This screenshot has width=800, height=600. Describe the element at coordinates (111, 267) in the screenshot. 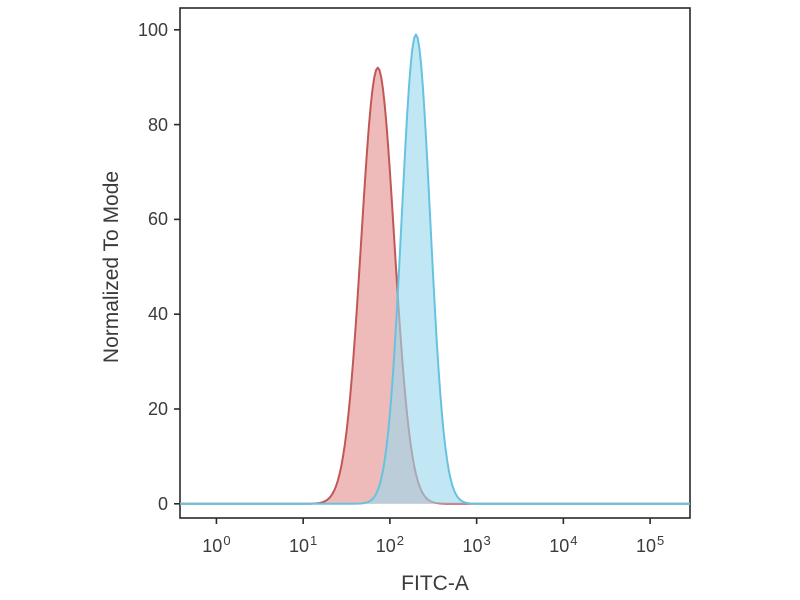

I see `y-axis-title: Normalized To Mode` at that location.